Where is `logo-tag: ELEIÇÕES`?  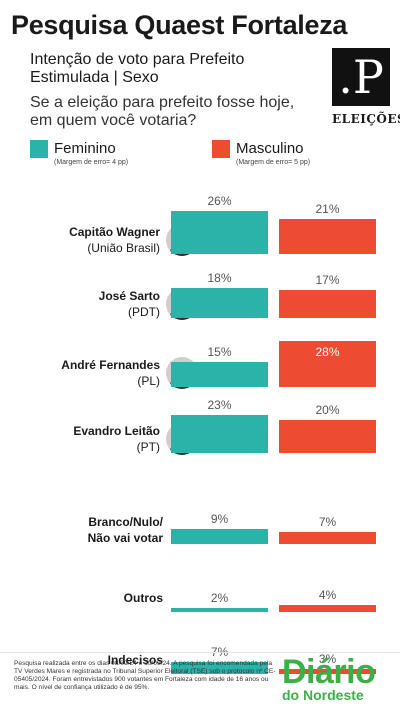 logo-tag: ELEIÇÕES is located at coordinates (366, 119).